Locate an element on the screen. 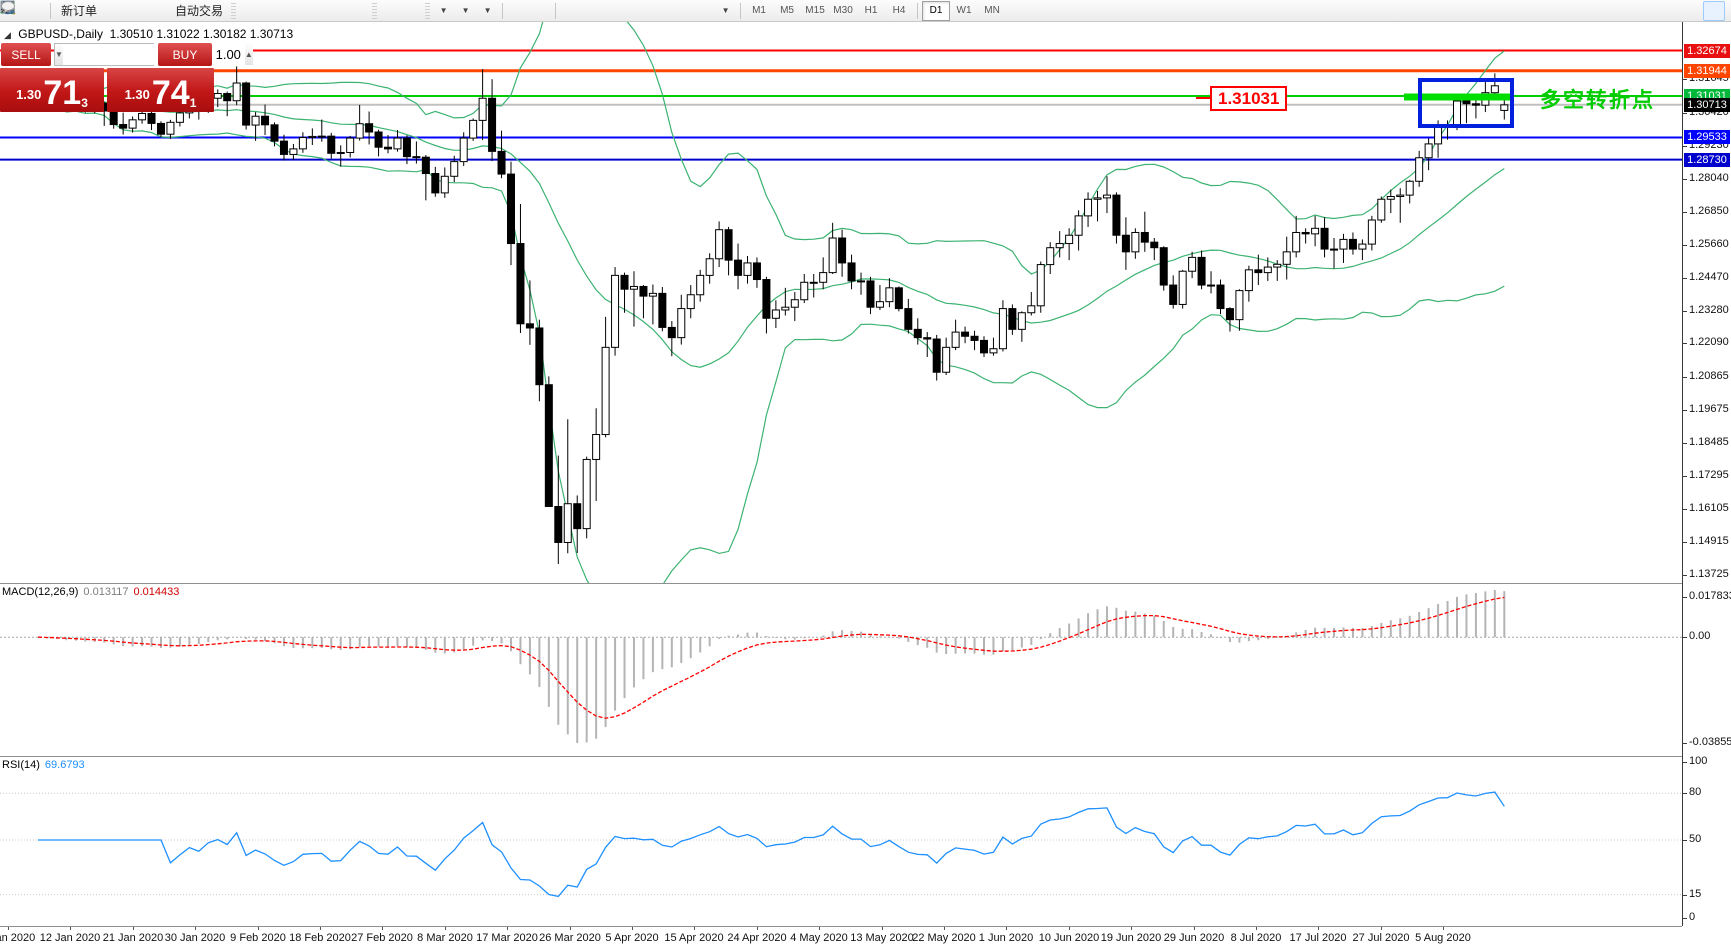 The image size is (1731, 948). candlestick-type-icon is located at coordinates (141, 11).